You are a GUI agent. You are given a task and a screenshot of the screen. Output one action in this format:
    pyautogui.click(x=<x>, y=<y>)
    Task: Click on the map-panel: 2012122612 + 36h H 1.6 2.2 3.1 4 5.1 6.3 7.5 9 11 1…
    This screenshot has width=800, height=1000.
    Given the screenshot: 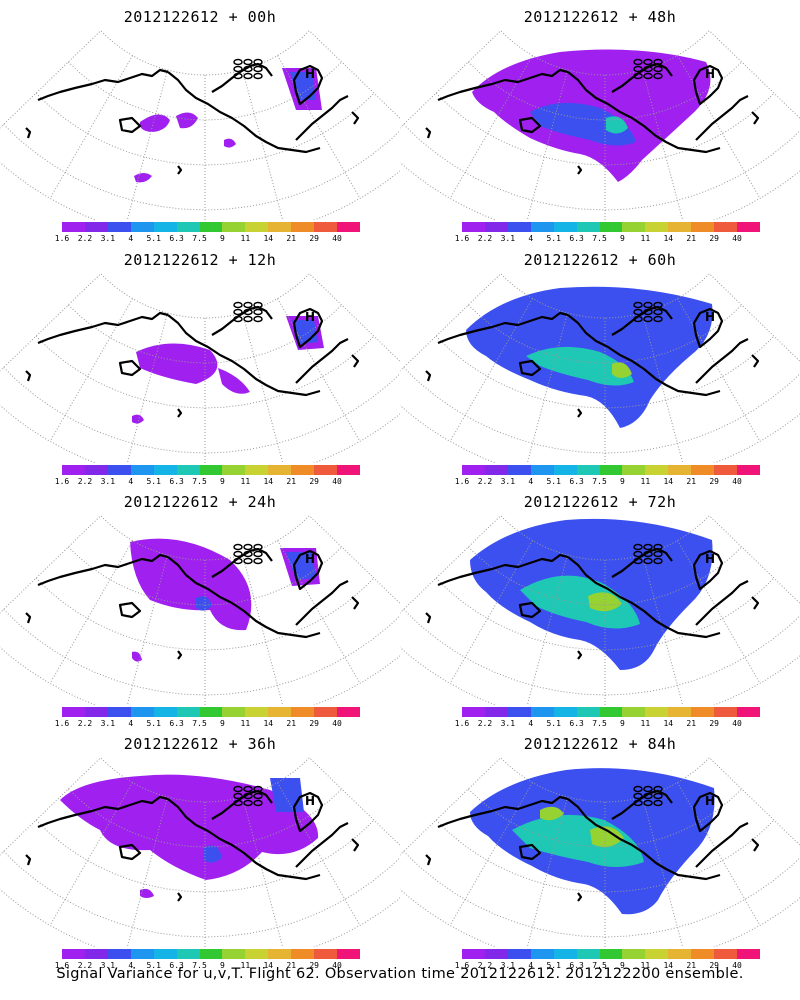 What is the action you would take?
    pyautogui.click(x=200, y=848)
    